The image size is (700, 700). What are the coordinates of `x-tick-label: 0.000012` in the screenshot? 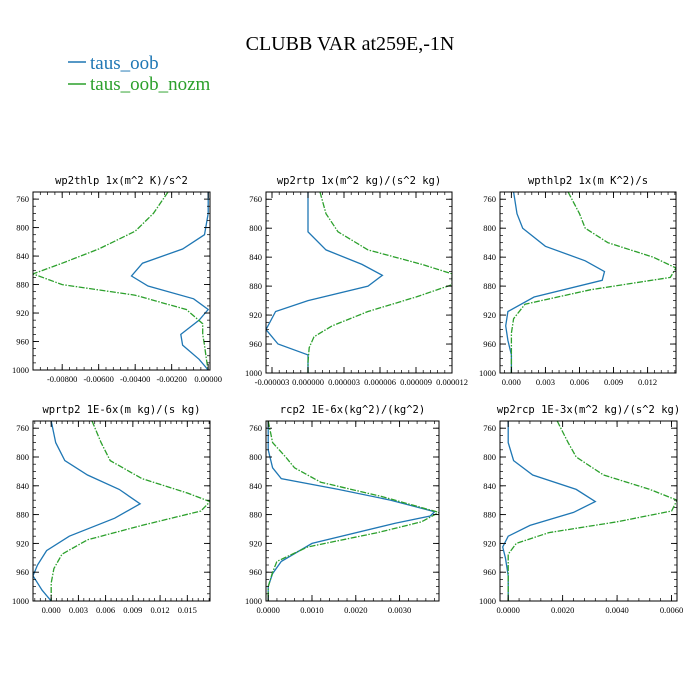 It's located at (452, 382).